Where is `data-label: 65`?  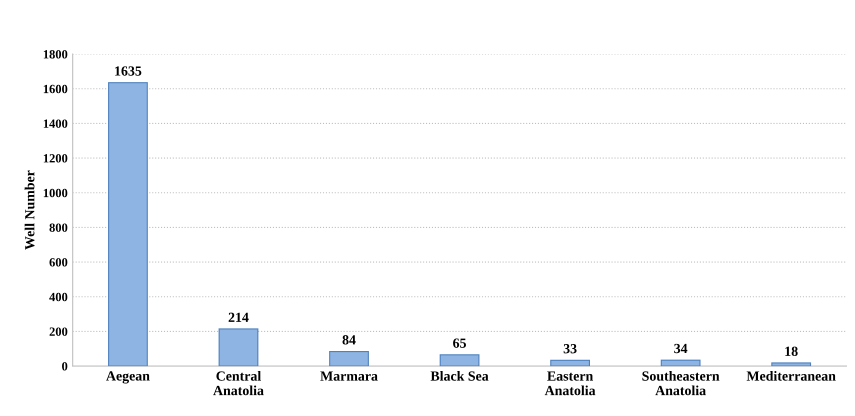 data-label: 65 is located at coordinates (459, 343).